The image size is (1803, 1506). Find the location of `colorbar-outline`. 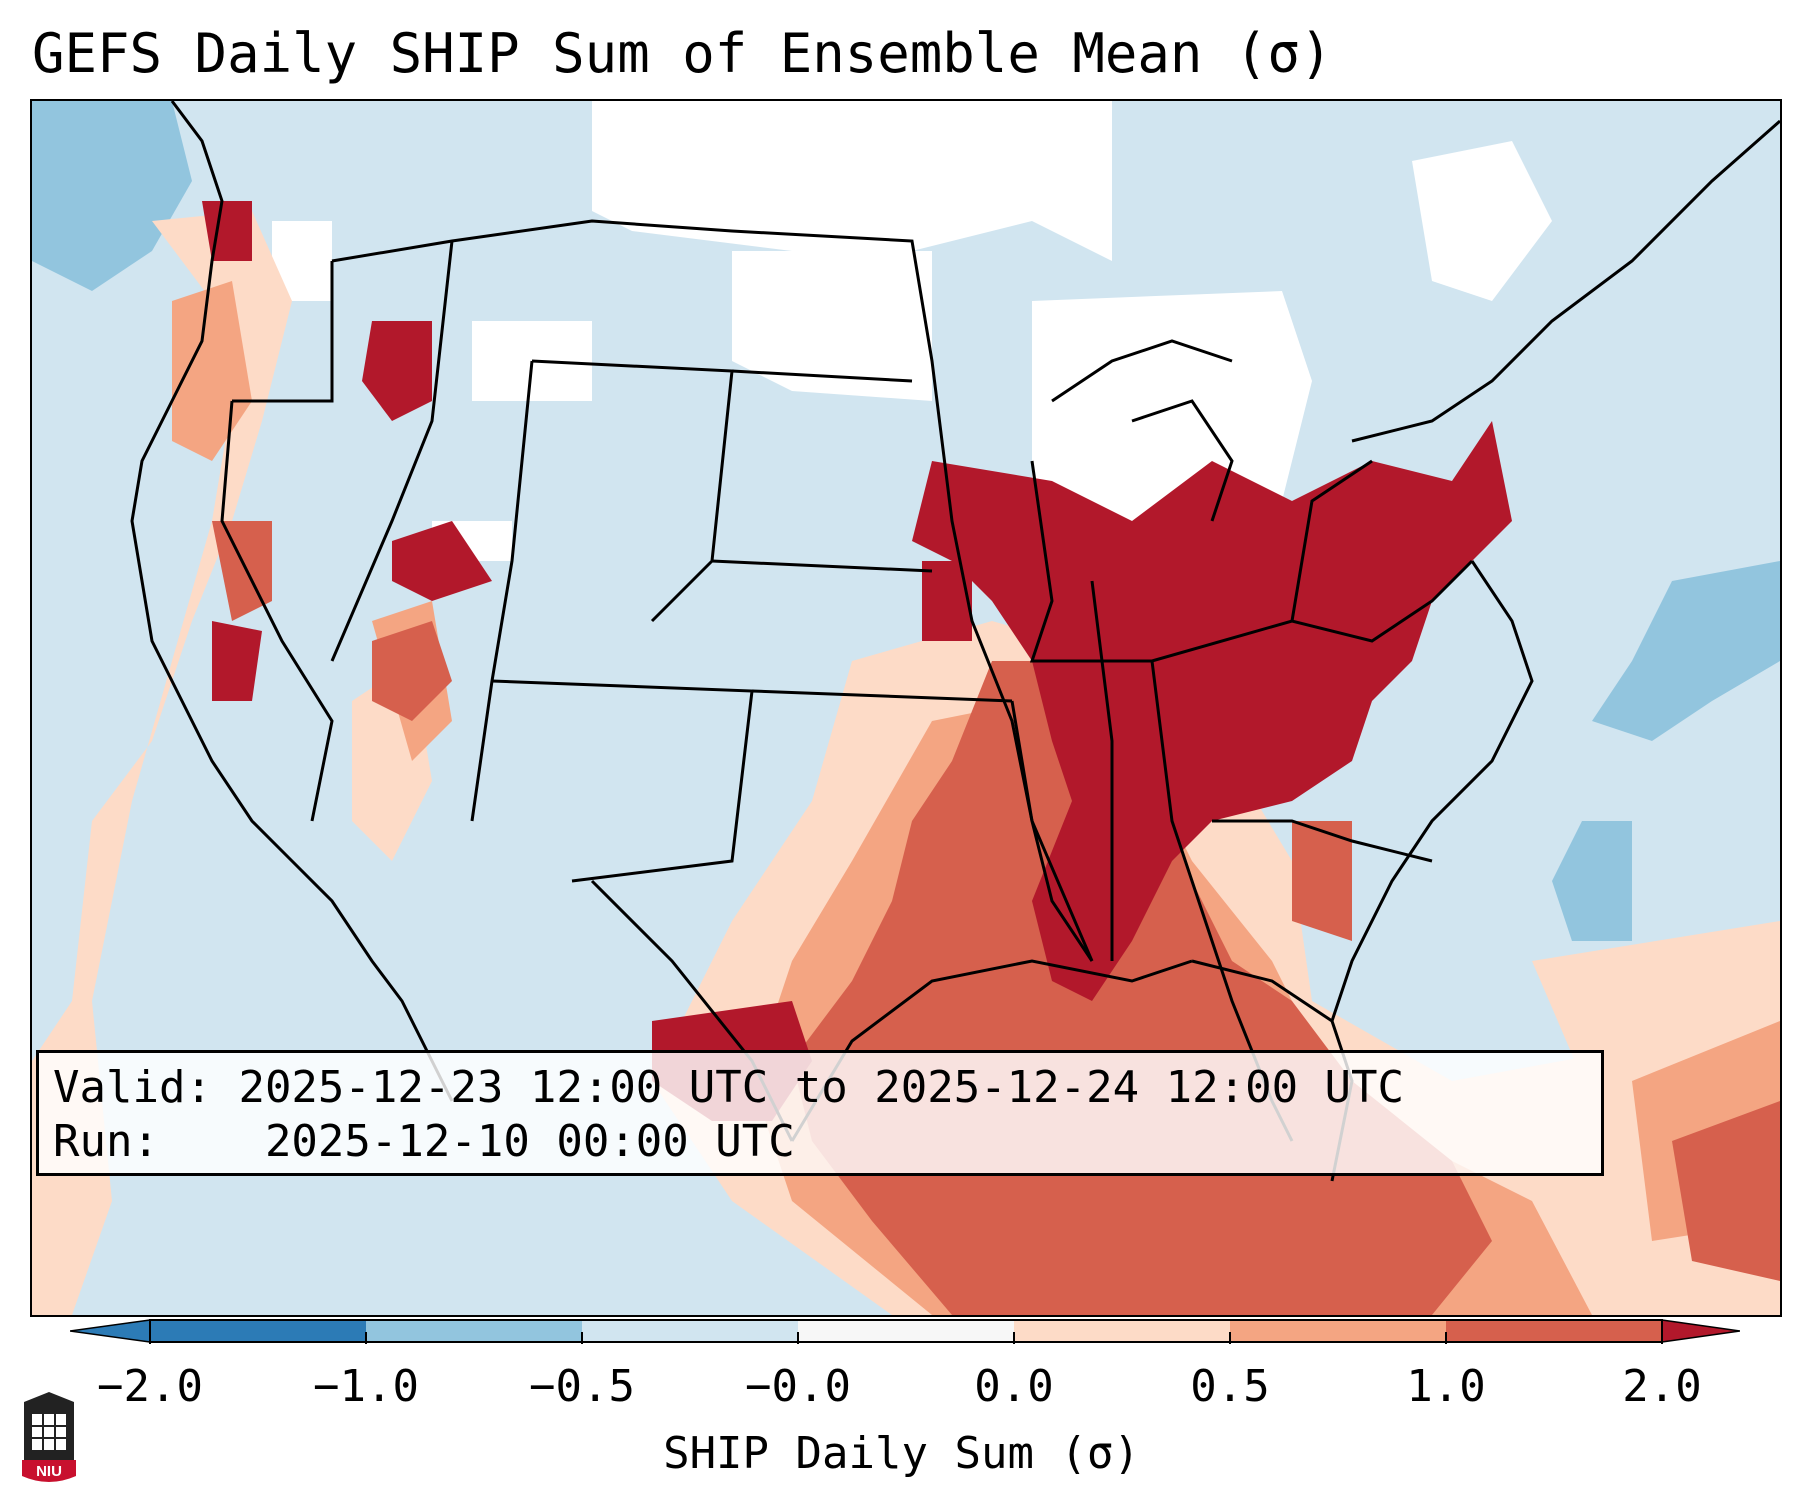

colorbar-outline is located at coordinates (906, 1331).